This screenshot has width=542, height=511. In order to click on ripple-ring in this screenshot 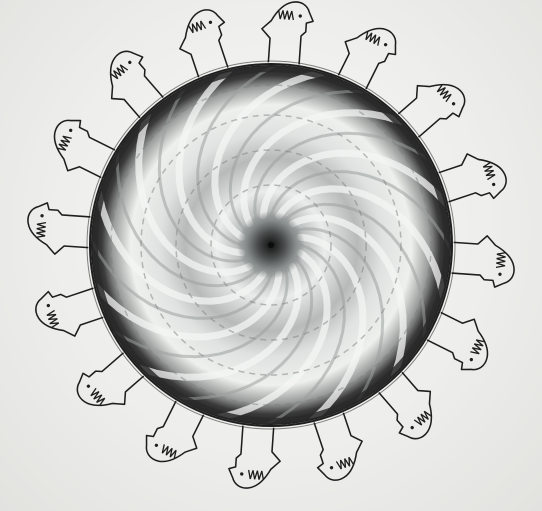, I will do `click(271, 245)`.